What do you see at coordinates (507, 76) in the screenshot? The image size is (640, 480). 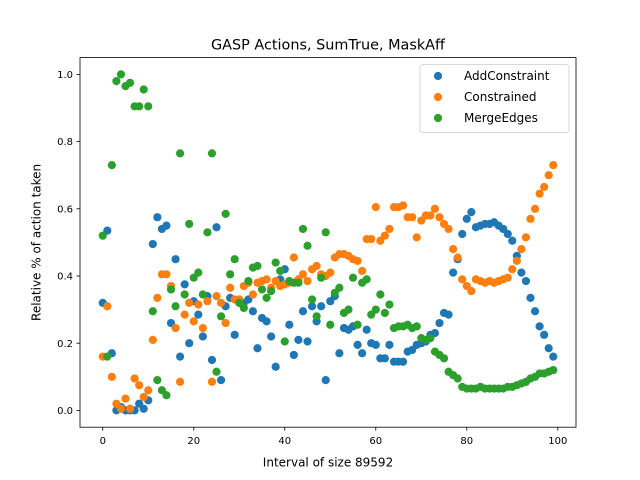 I see `legend-label: AddConstraint` at bounding box center [507, 76].